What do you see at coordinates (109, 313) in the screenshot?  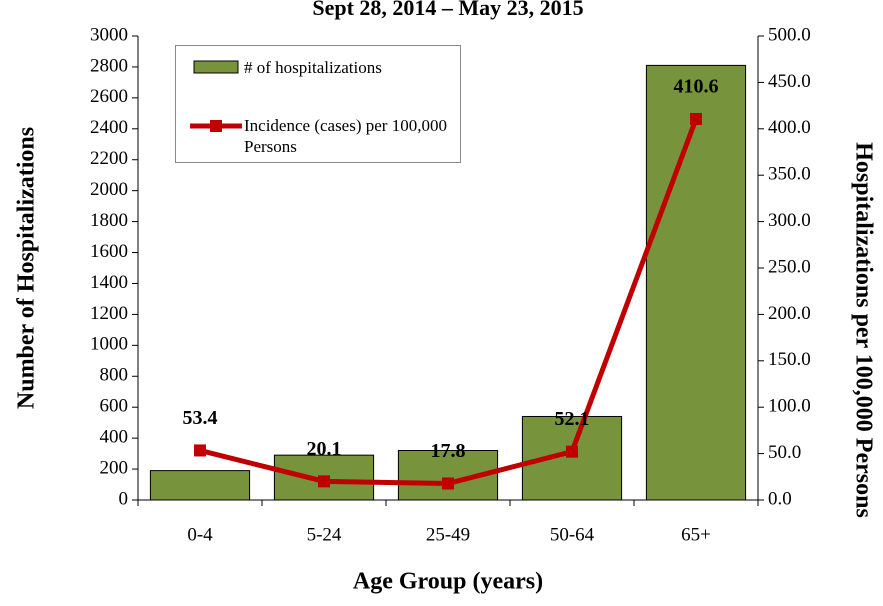 I see `y-tick-label: 1200` at bounding box center [109, 313].